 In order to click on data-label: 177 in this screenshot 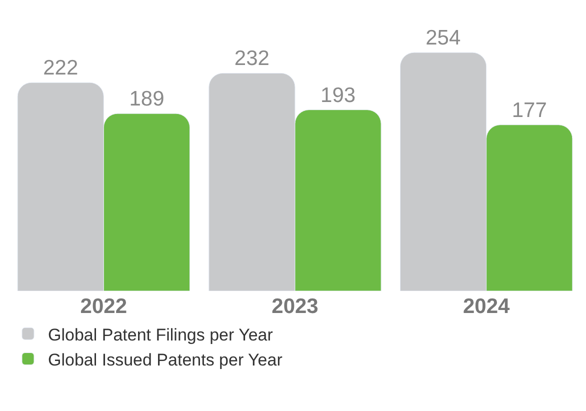, I will do `click(529, 110)`.